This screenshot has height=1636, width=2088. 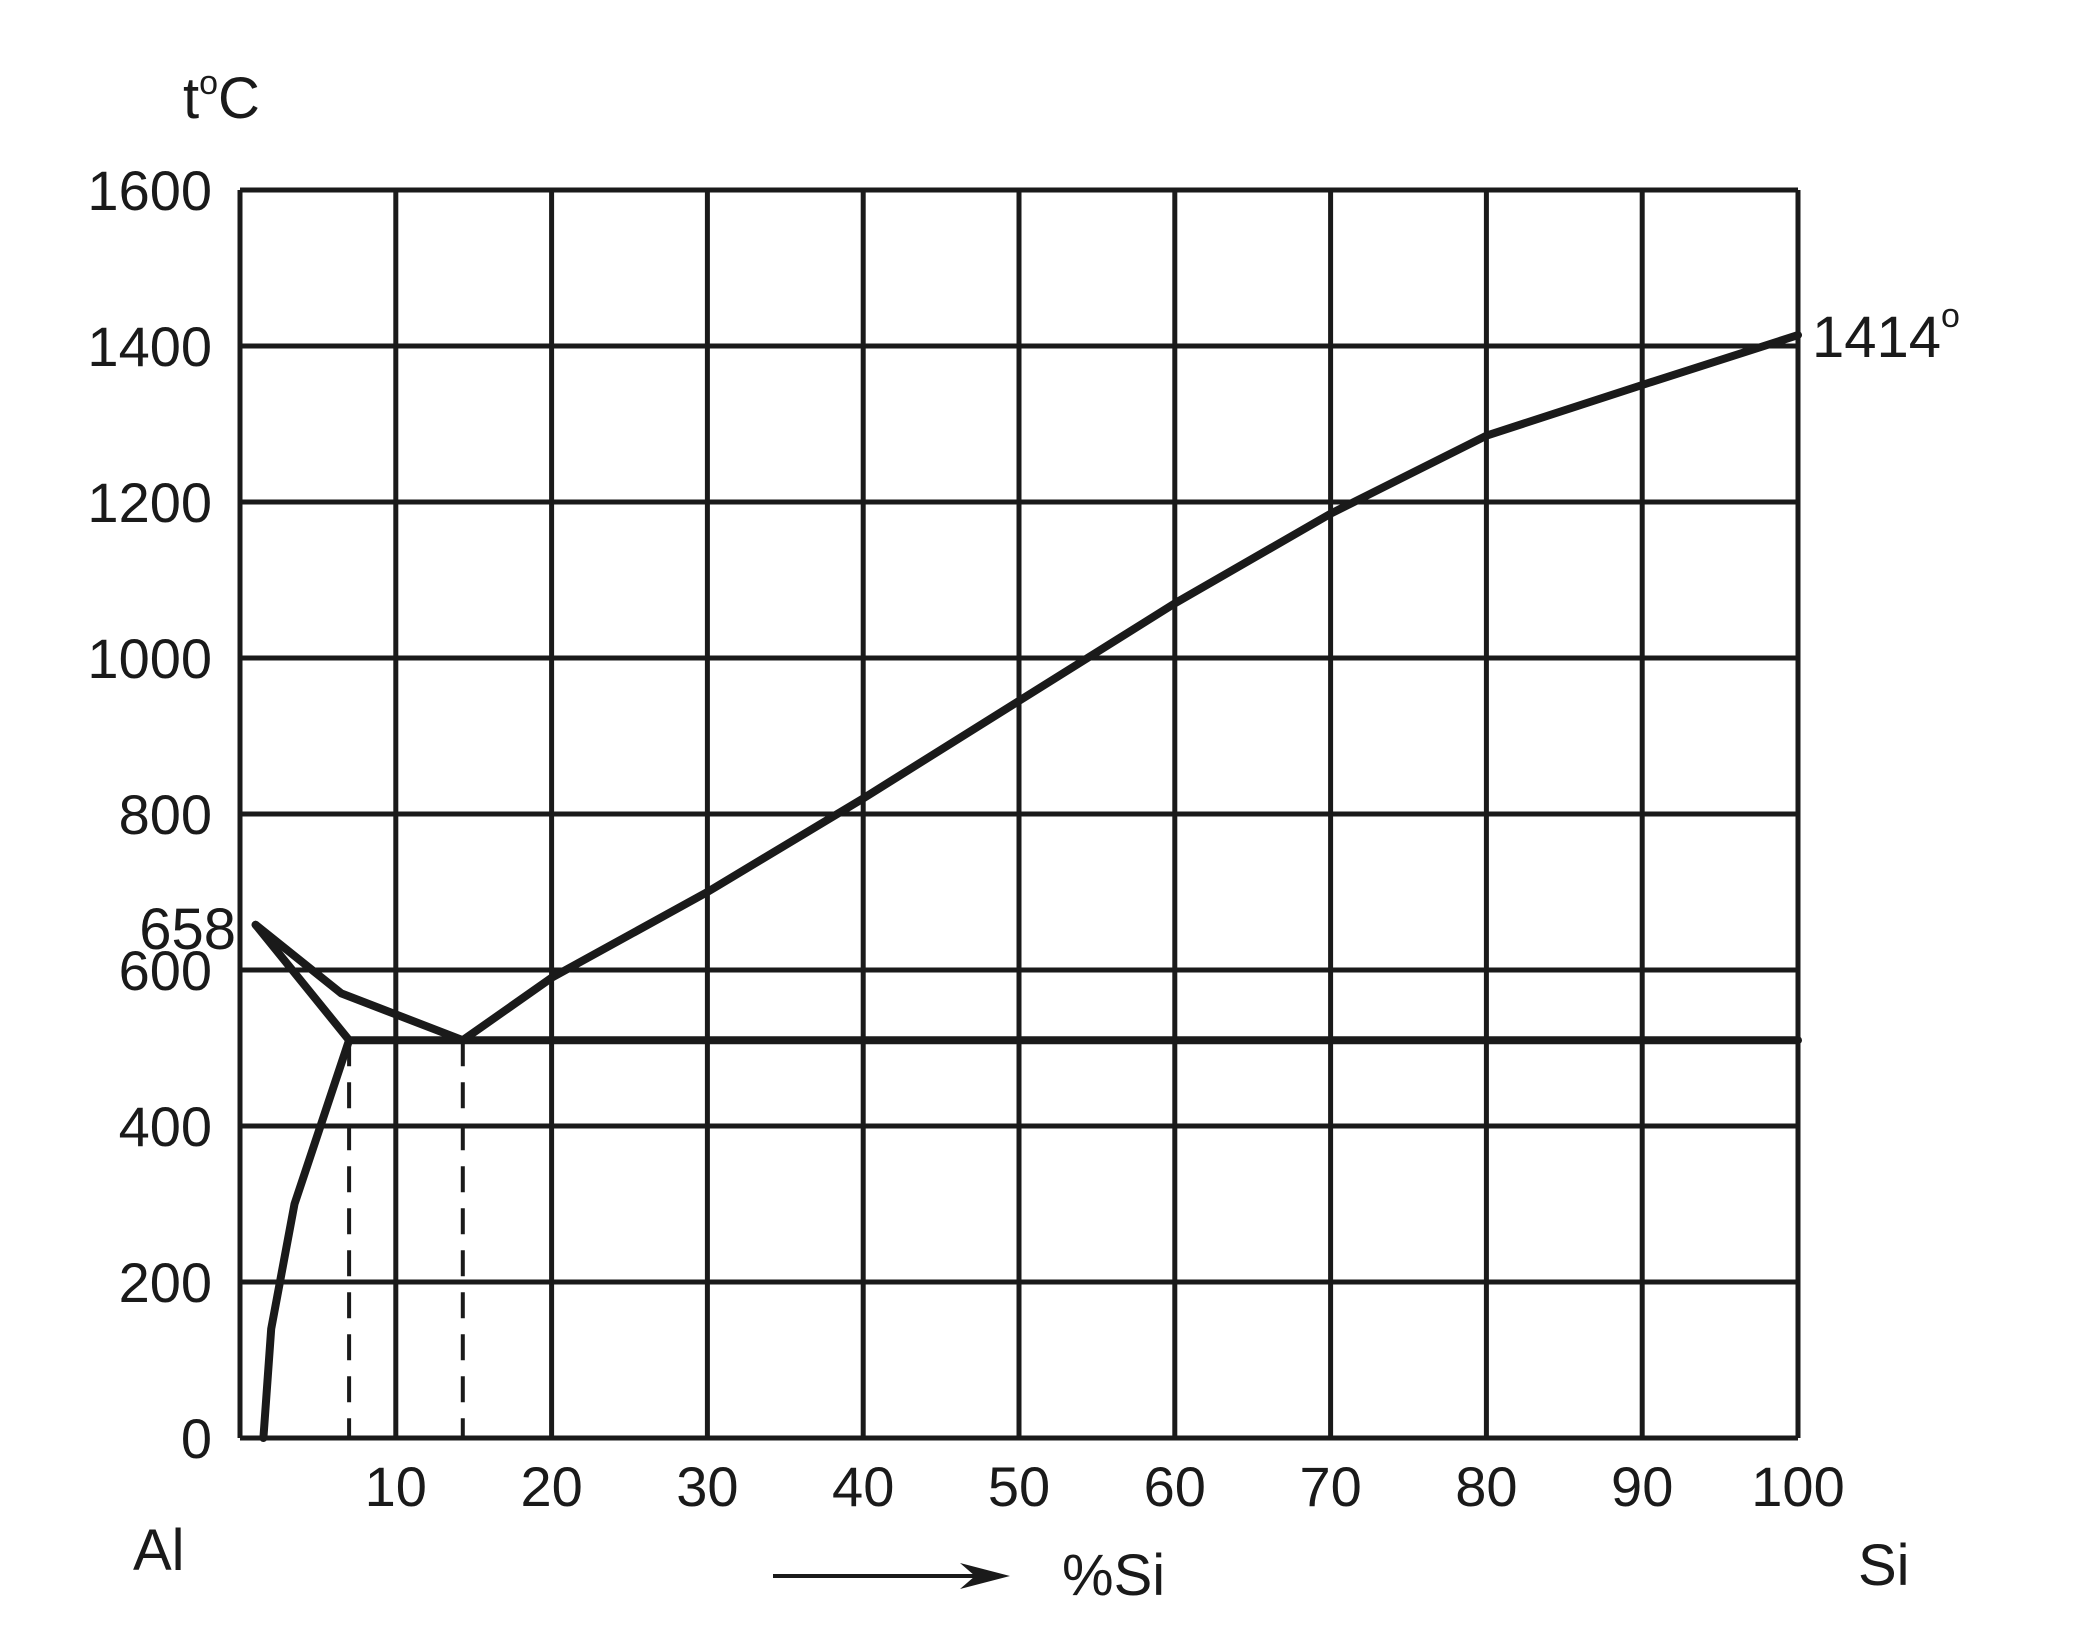 I want to click on x-tick-label: 100, so click(x=1797, y=1486).